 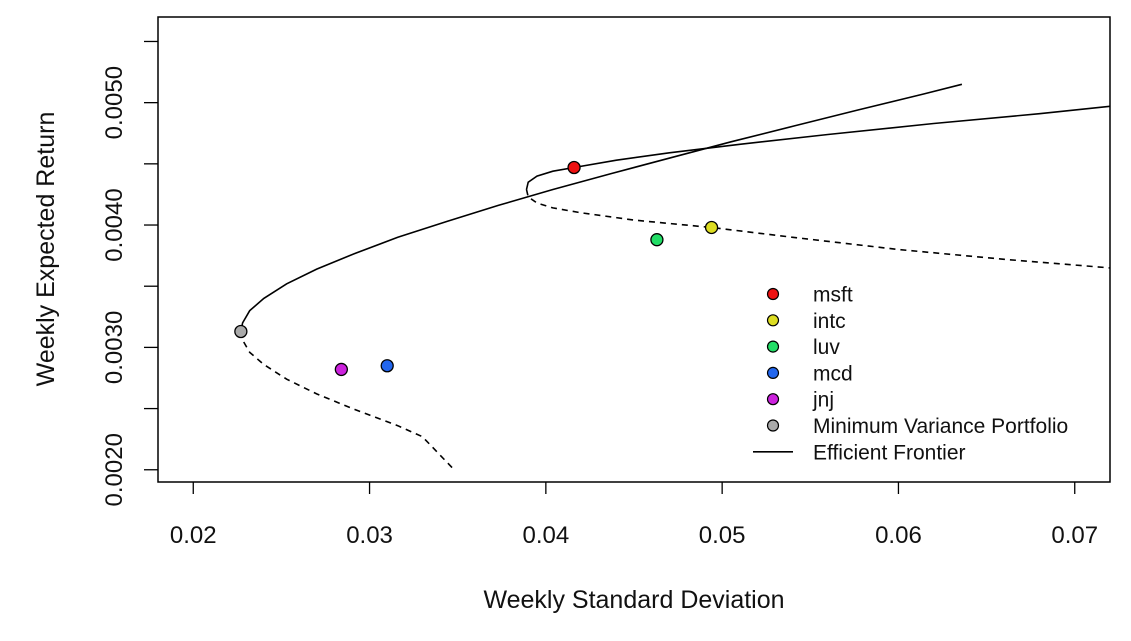 What do you see at coordinates (476, 268) in the screenshot?
I see `data-points` at bounding box center [476, 268].